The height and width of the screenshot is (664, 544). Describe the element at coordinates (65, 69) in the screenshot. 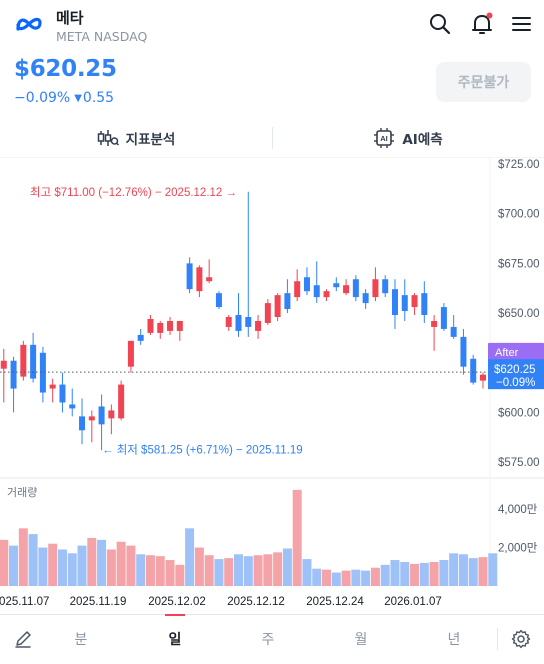

I see `price-block: $620.25` at that location.